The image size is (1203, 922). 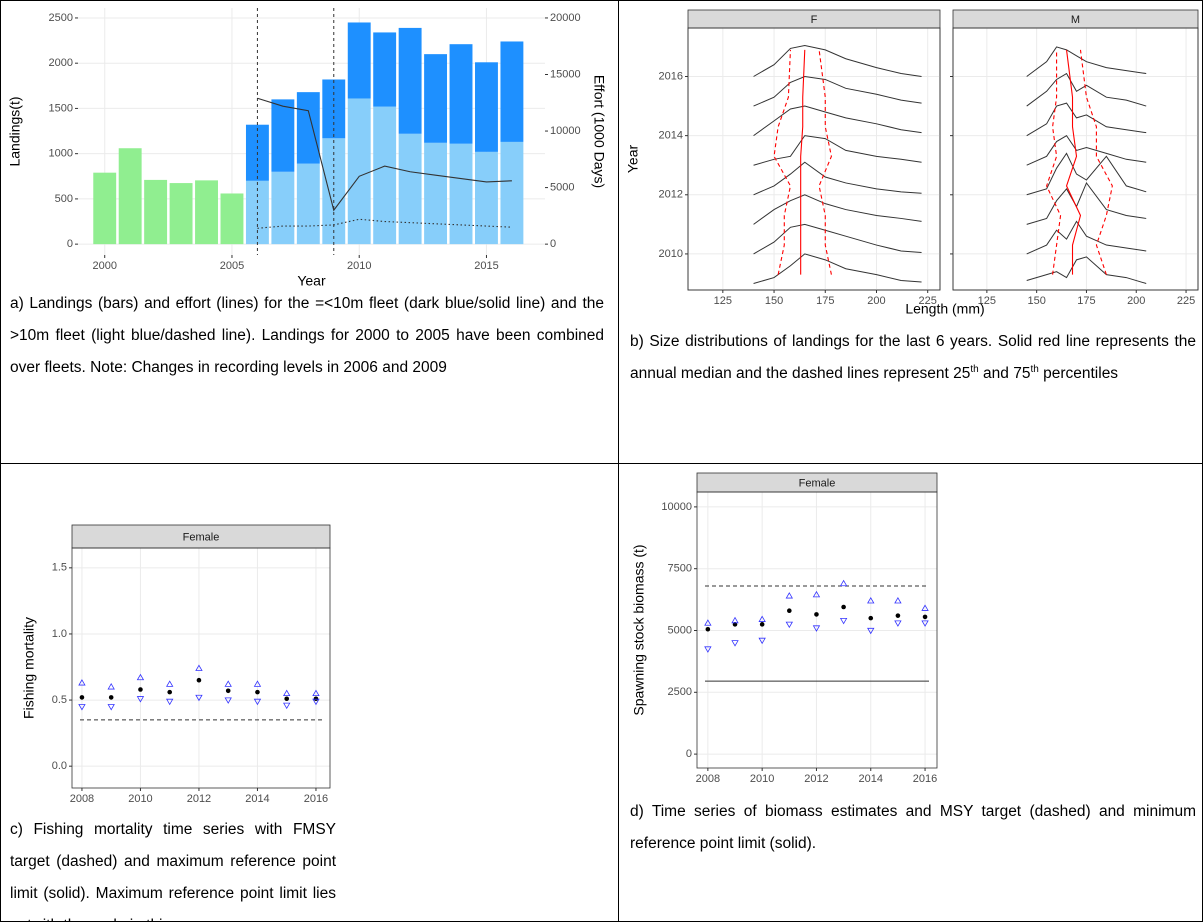 I want to click on y-axis-title: Year, so click(x=633, y=159).